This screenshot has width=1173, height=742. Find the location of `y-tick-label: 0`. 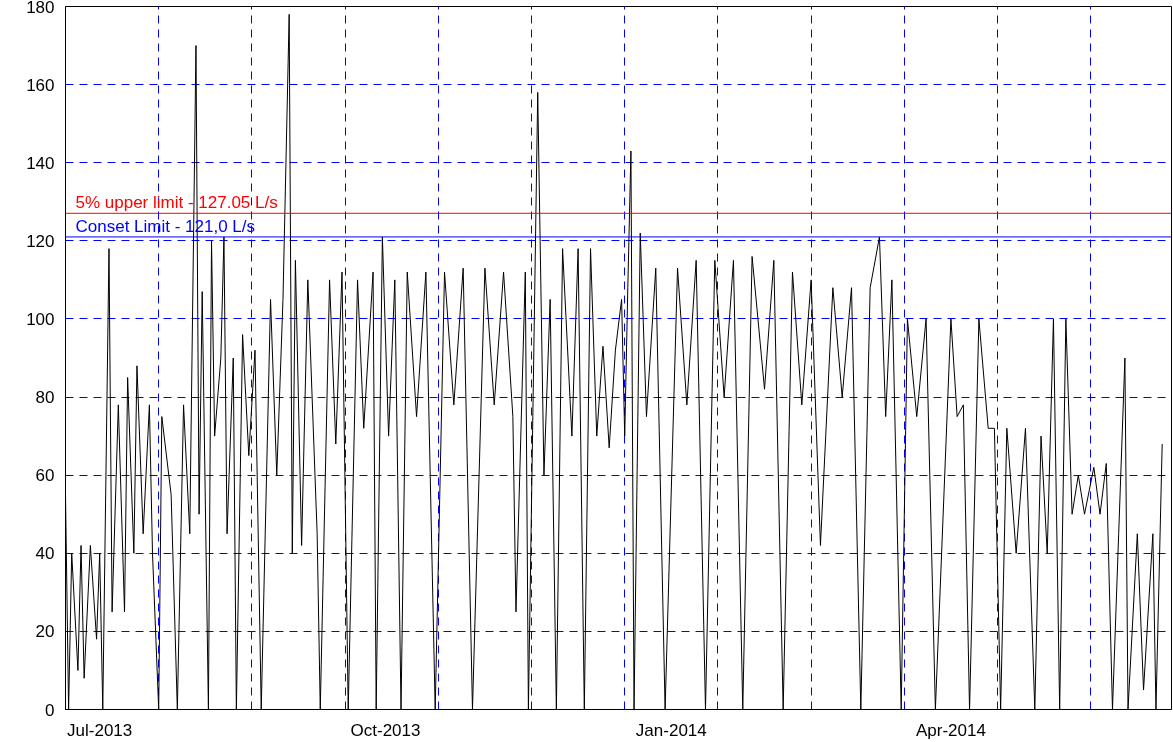

y-tick-label: 0 is located at coordinates (50, 710).